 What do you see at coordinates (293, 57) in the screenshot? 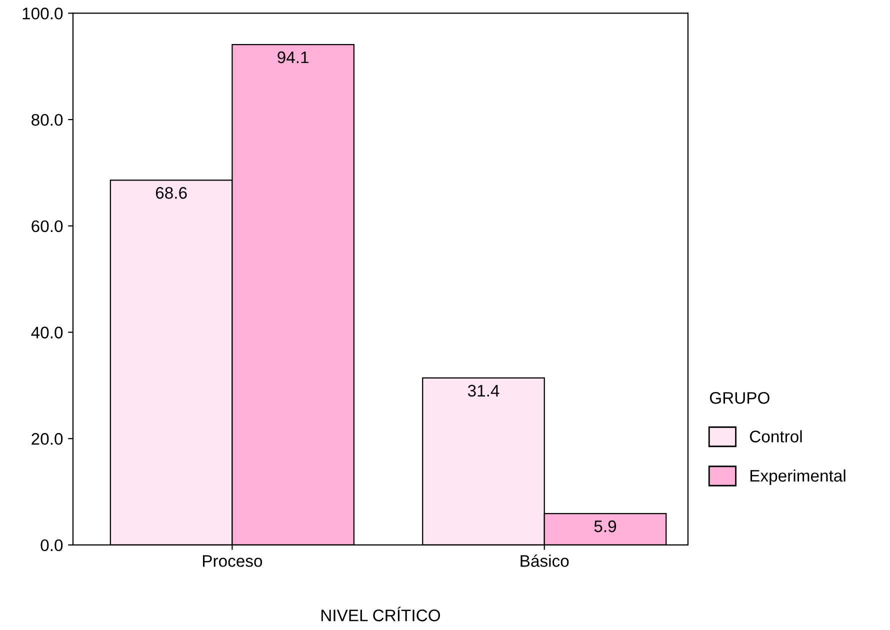
I see `data-label: 94.1` at bounding box center [293, 57].